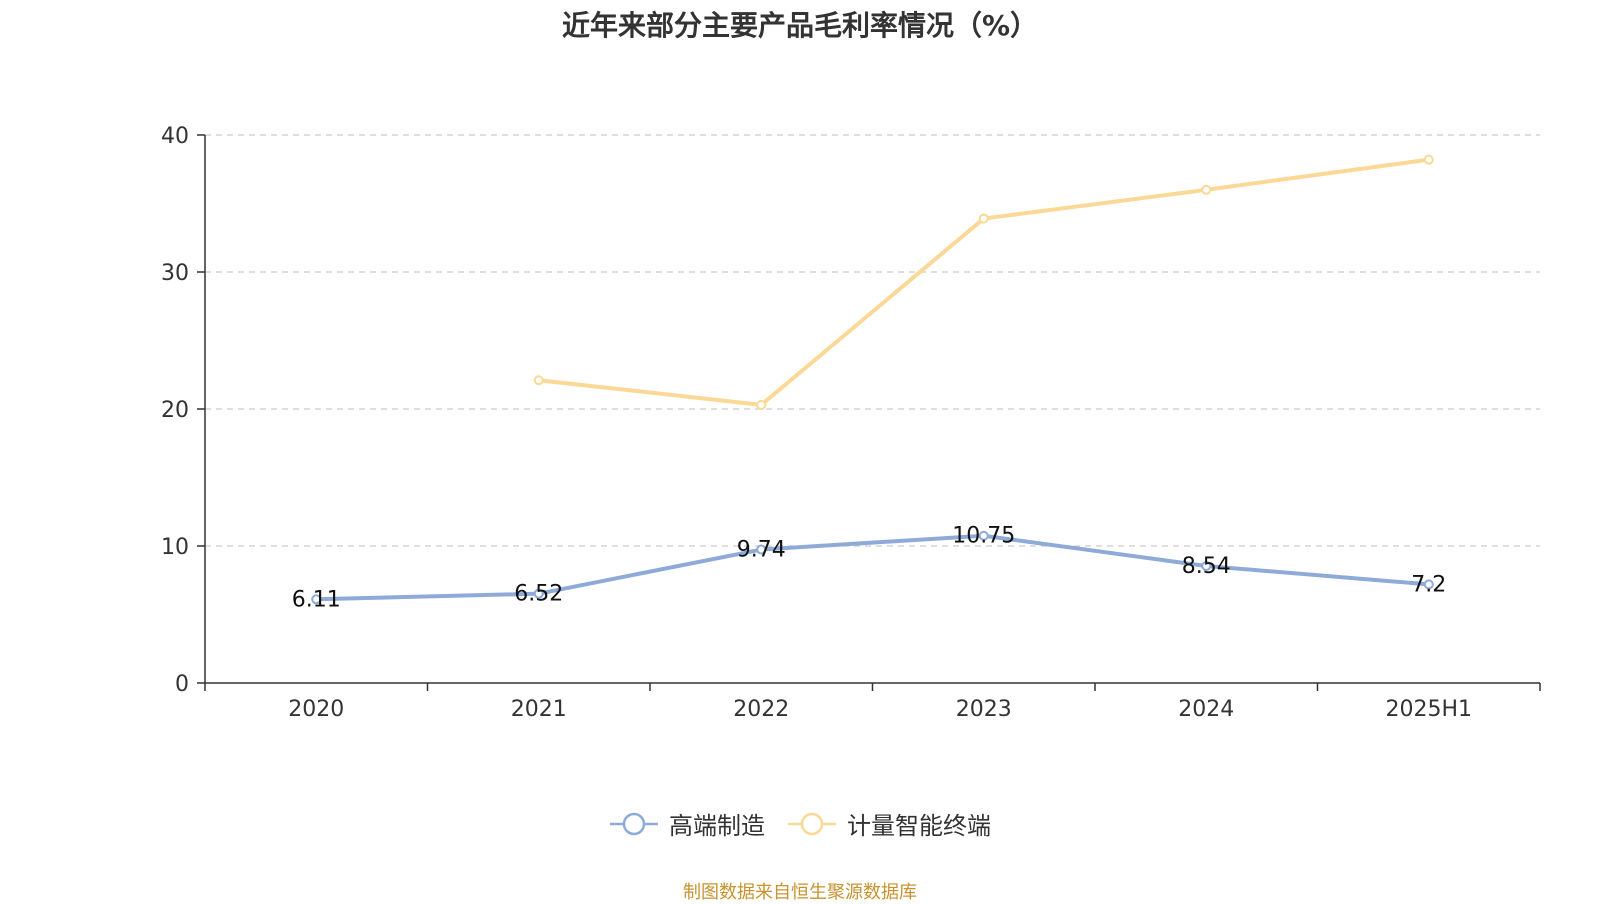 Image resolution: width=1600 pixels, height=904 pixels. Describe the element at coordinates (1206, 709) in the screenshot. I see `x-tick-label: 2024` at that location.